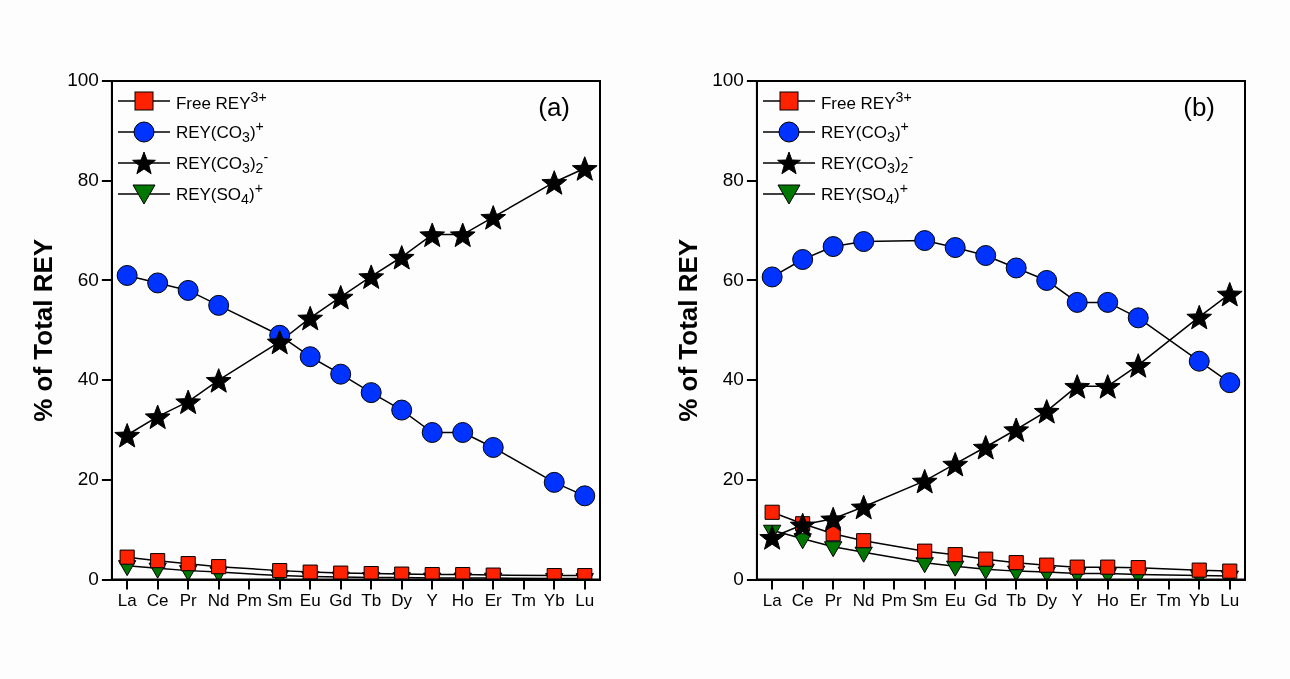 The image size is (1290, 679). What do you see at coordinates (554, 107) in the screenshot?
I see `text: (a)` at bounding box center [554, 107].